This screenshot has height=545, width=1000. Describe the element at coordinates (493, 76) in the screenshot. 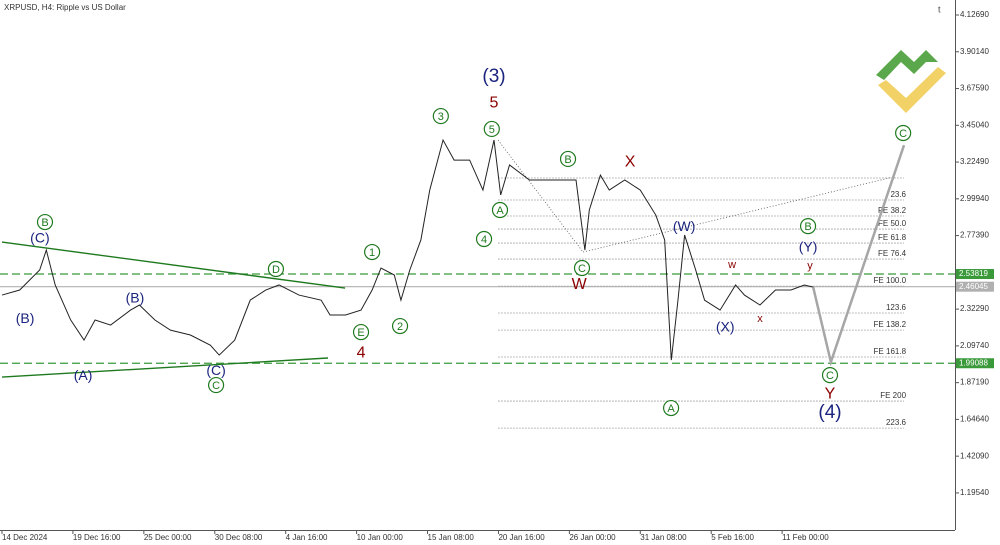

I see `wave-label: (3)` at that location.